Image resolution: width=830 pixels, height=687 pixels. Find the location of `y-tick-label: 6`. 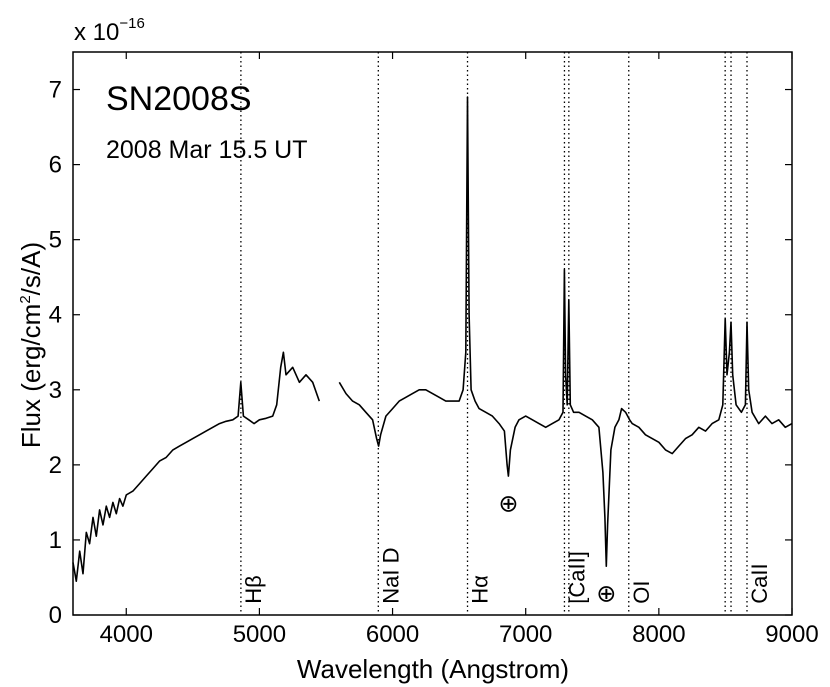

y-tick-label: 6 is located at coordinates (55, 165).